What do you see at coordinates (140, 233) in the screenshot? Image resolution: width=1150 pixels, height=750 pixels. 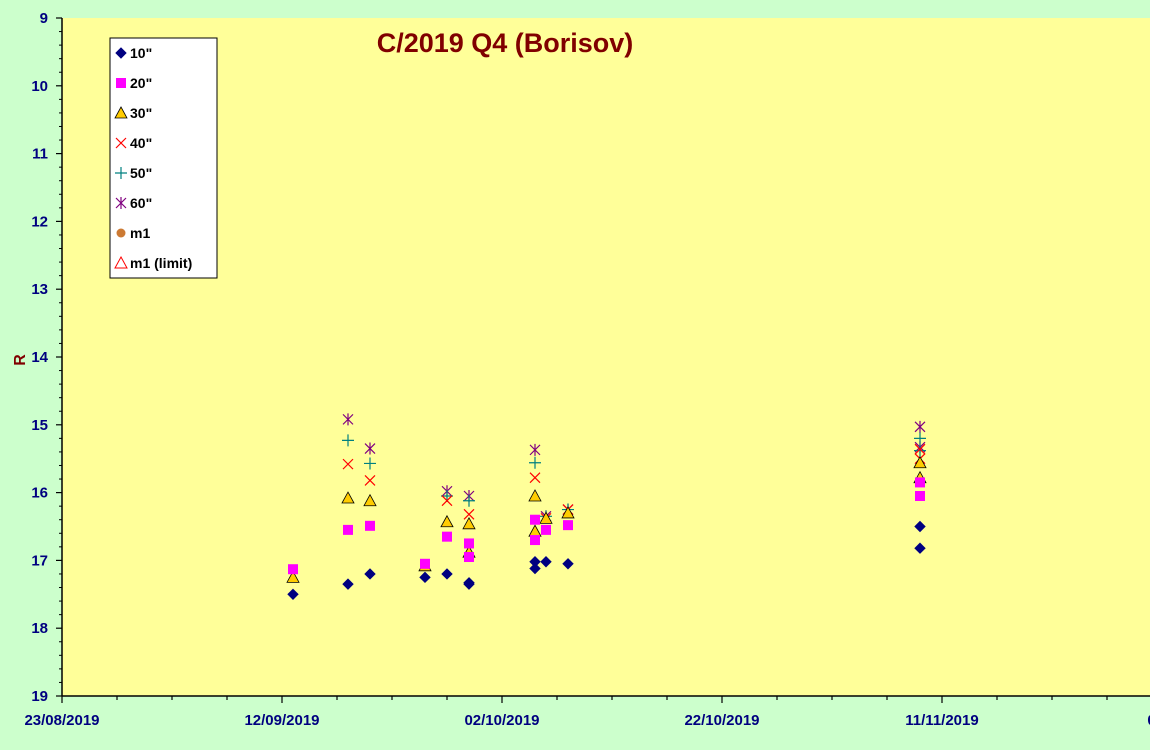 I see `legend-label: m1` at bounding box center [140, 233].